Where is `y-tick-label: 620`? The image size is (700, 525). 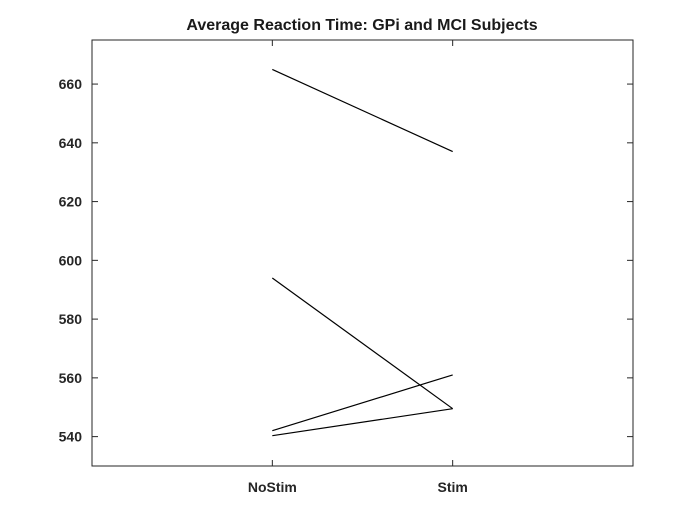 y-tick-label: 620 is located at coordinates (71, 202).